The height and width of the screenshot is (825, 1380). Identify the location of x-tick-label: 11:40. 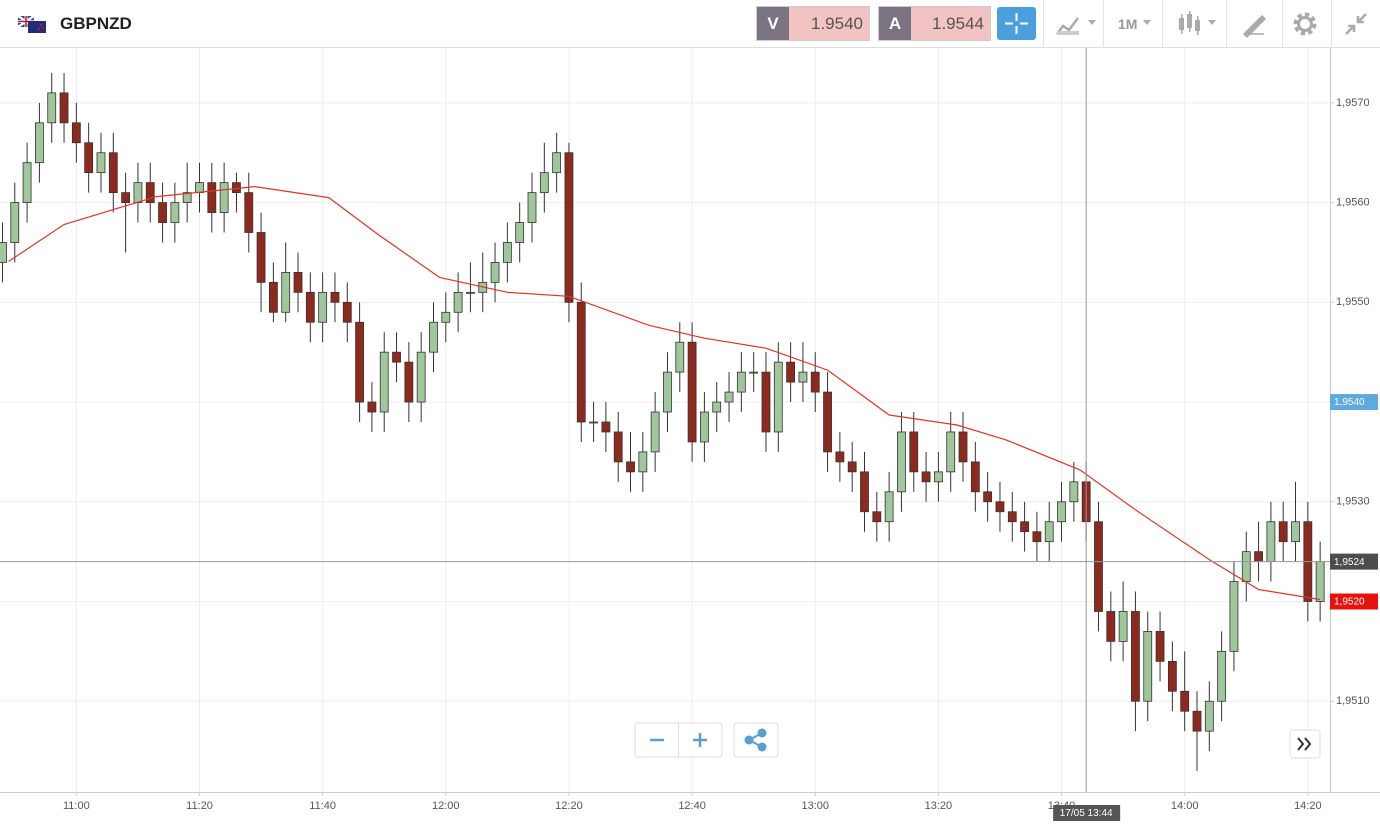
(322, 806).